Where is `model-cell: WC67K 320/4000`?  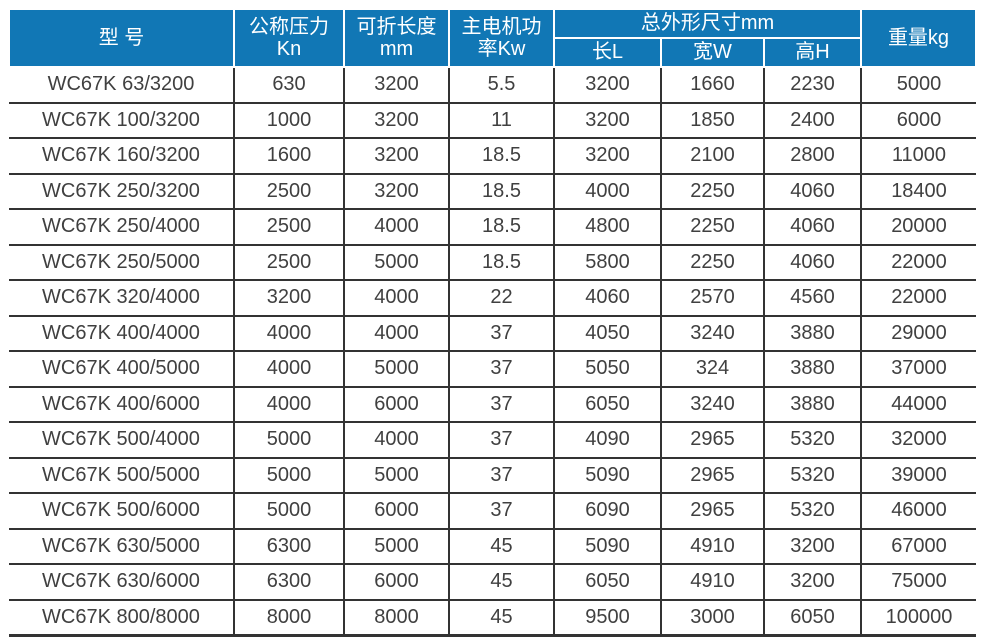 model-cell: WC67K 320/4000 is located at coordinates (121, 297).